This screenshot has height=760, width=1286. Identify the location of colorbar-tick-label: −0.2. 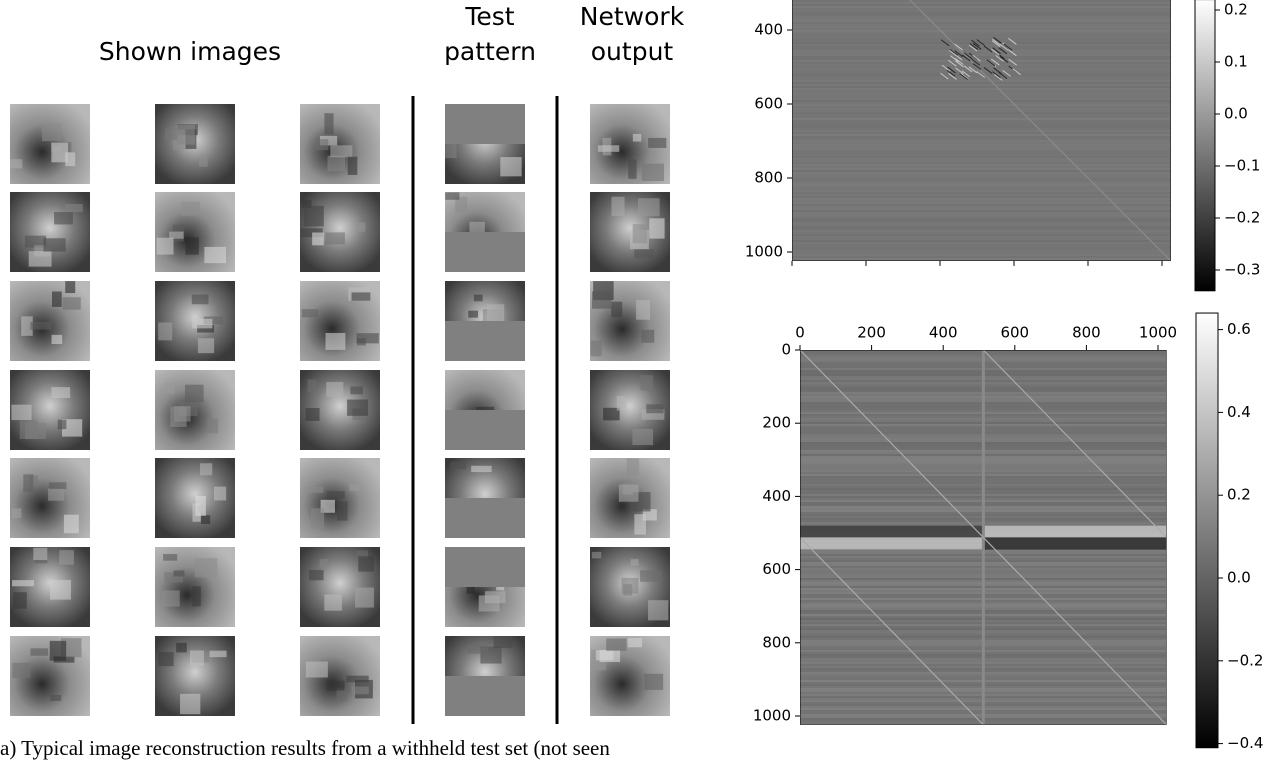
(1242, 218).